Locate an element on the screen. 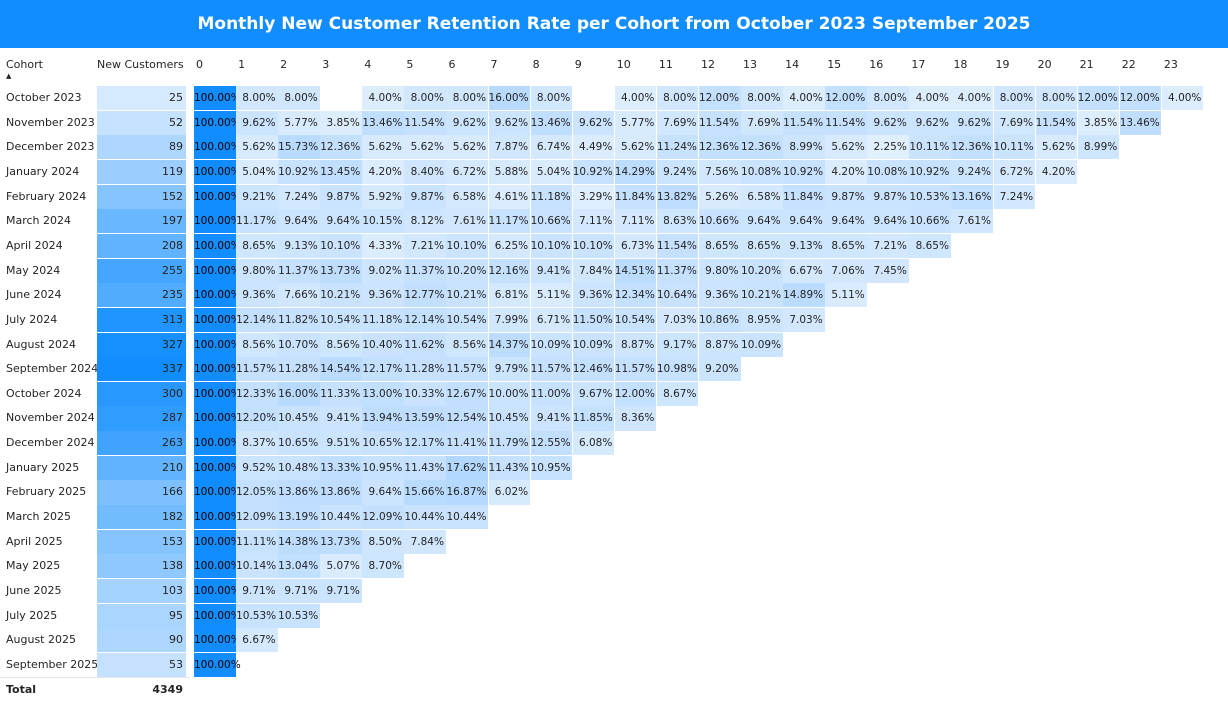 Image resolution: width=1228 pixels, height=709 pixels. retention-cell: 8.36% is located at coordinates (635, 418).